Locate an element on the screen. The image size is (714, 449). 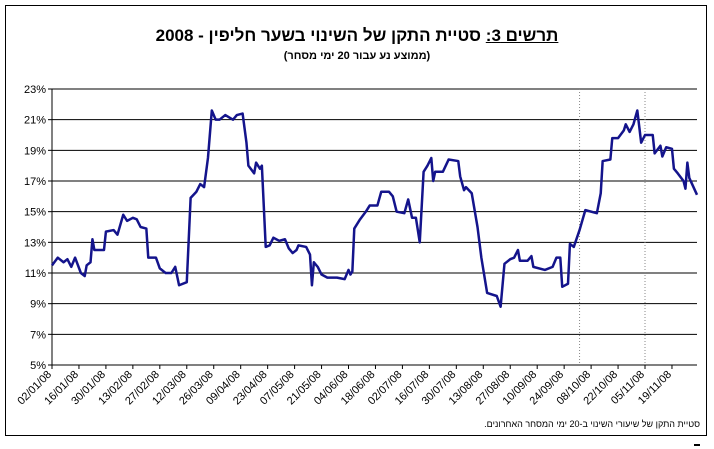
y-tick-label: 13% is located at coordinates (35, 243).